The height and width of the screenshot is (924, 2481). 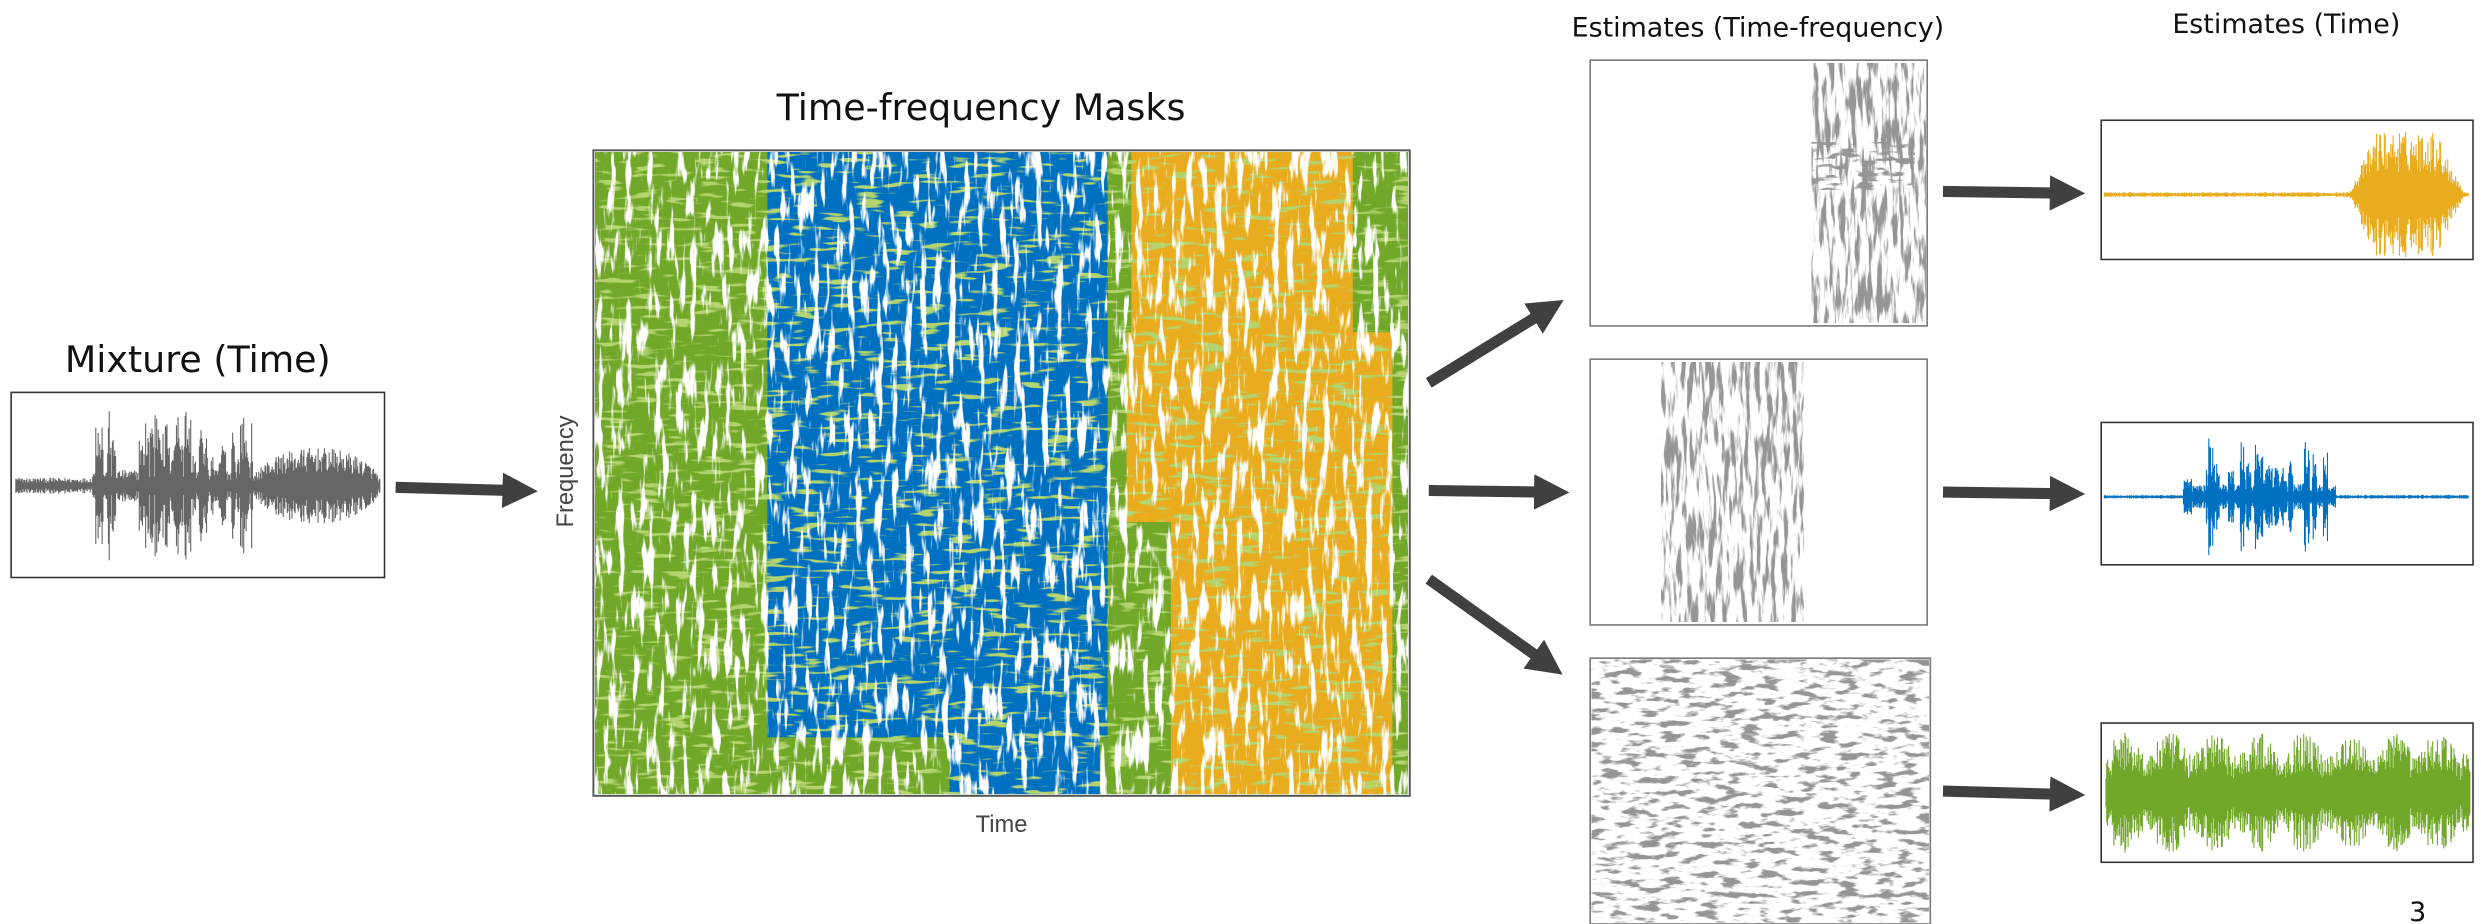 I want to click on estimates-time-title: Estimates (Time), so click(x=2286, y=24).